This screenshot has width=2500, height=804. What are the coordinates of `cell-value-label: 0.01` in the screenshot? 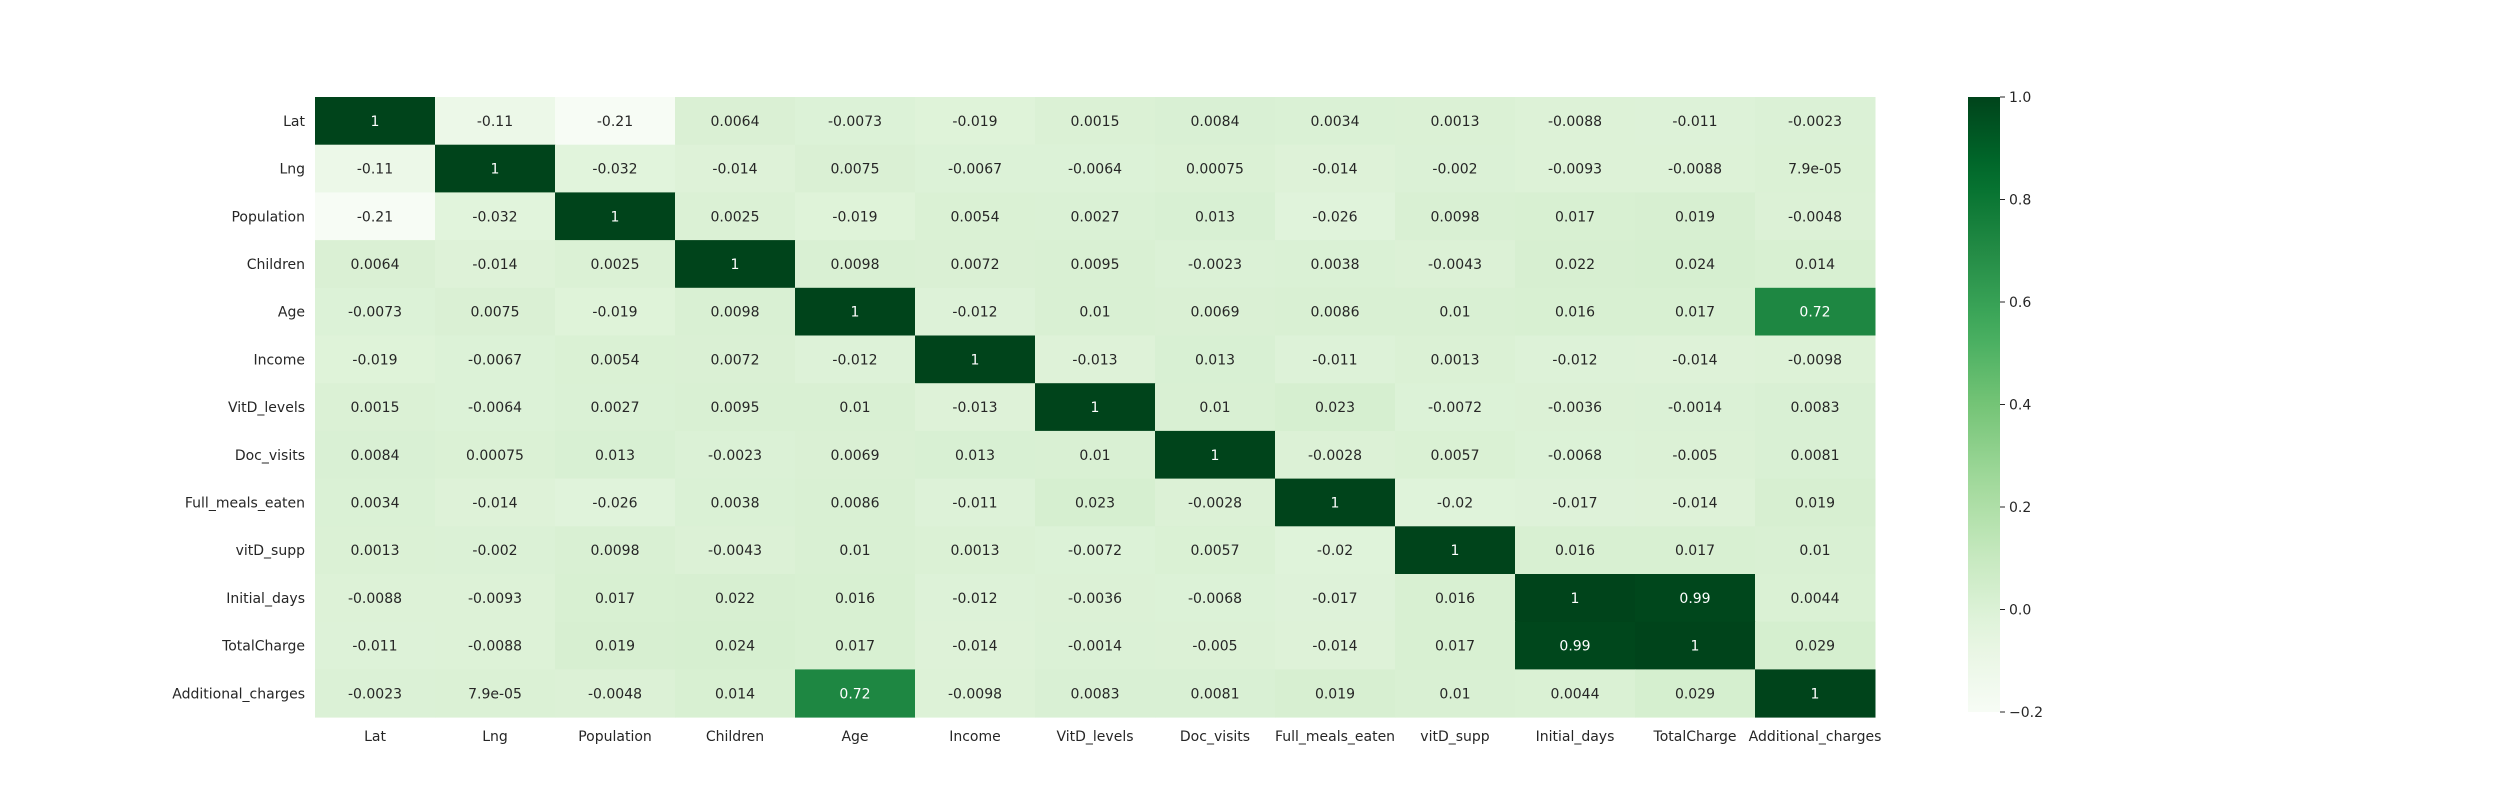 It's located at (1814, 551).